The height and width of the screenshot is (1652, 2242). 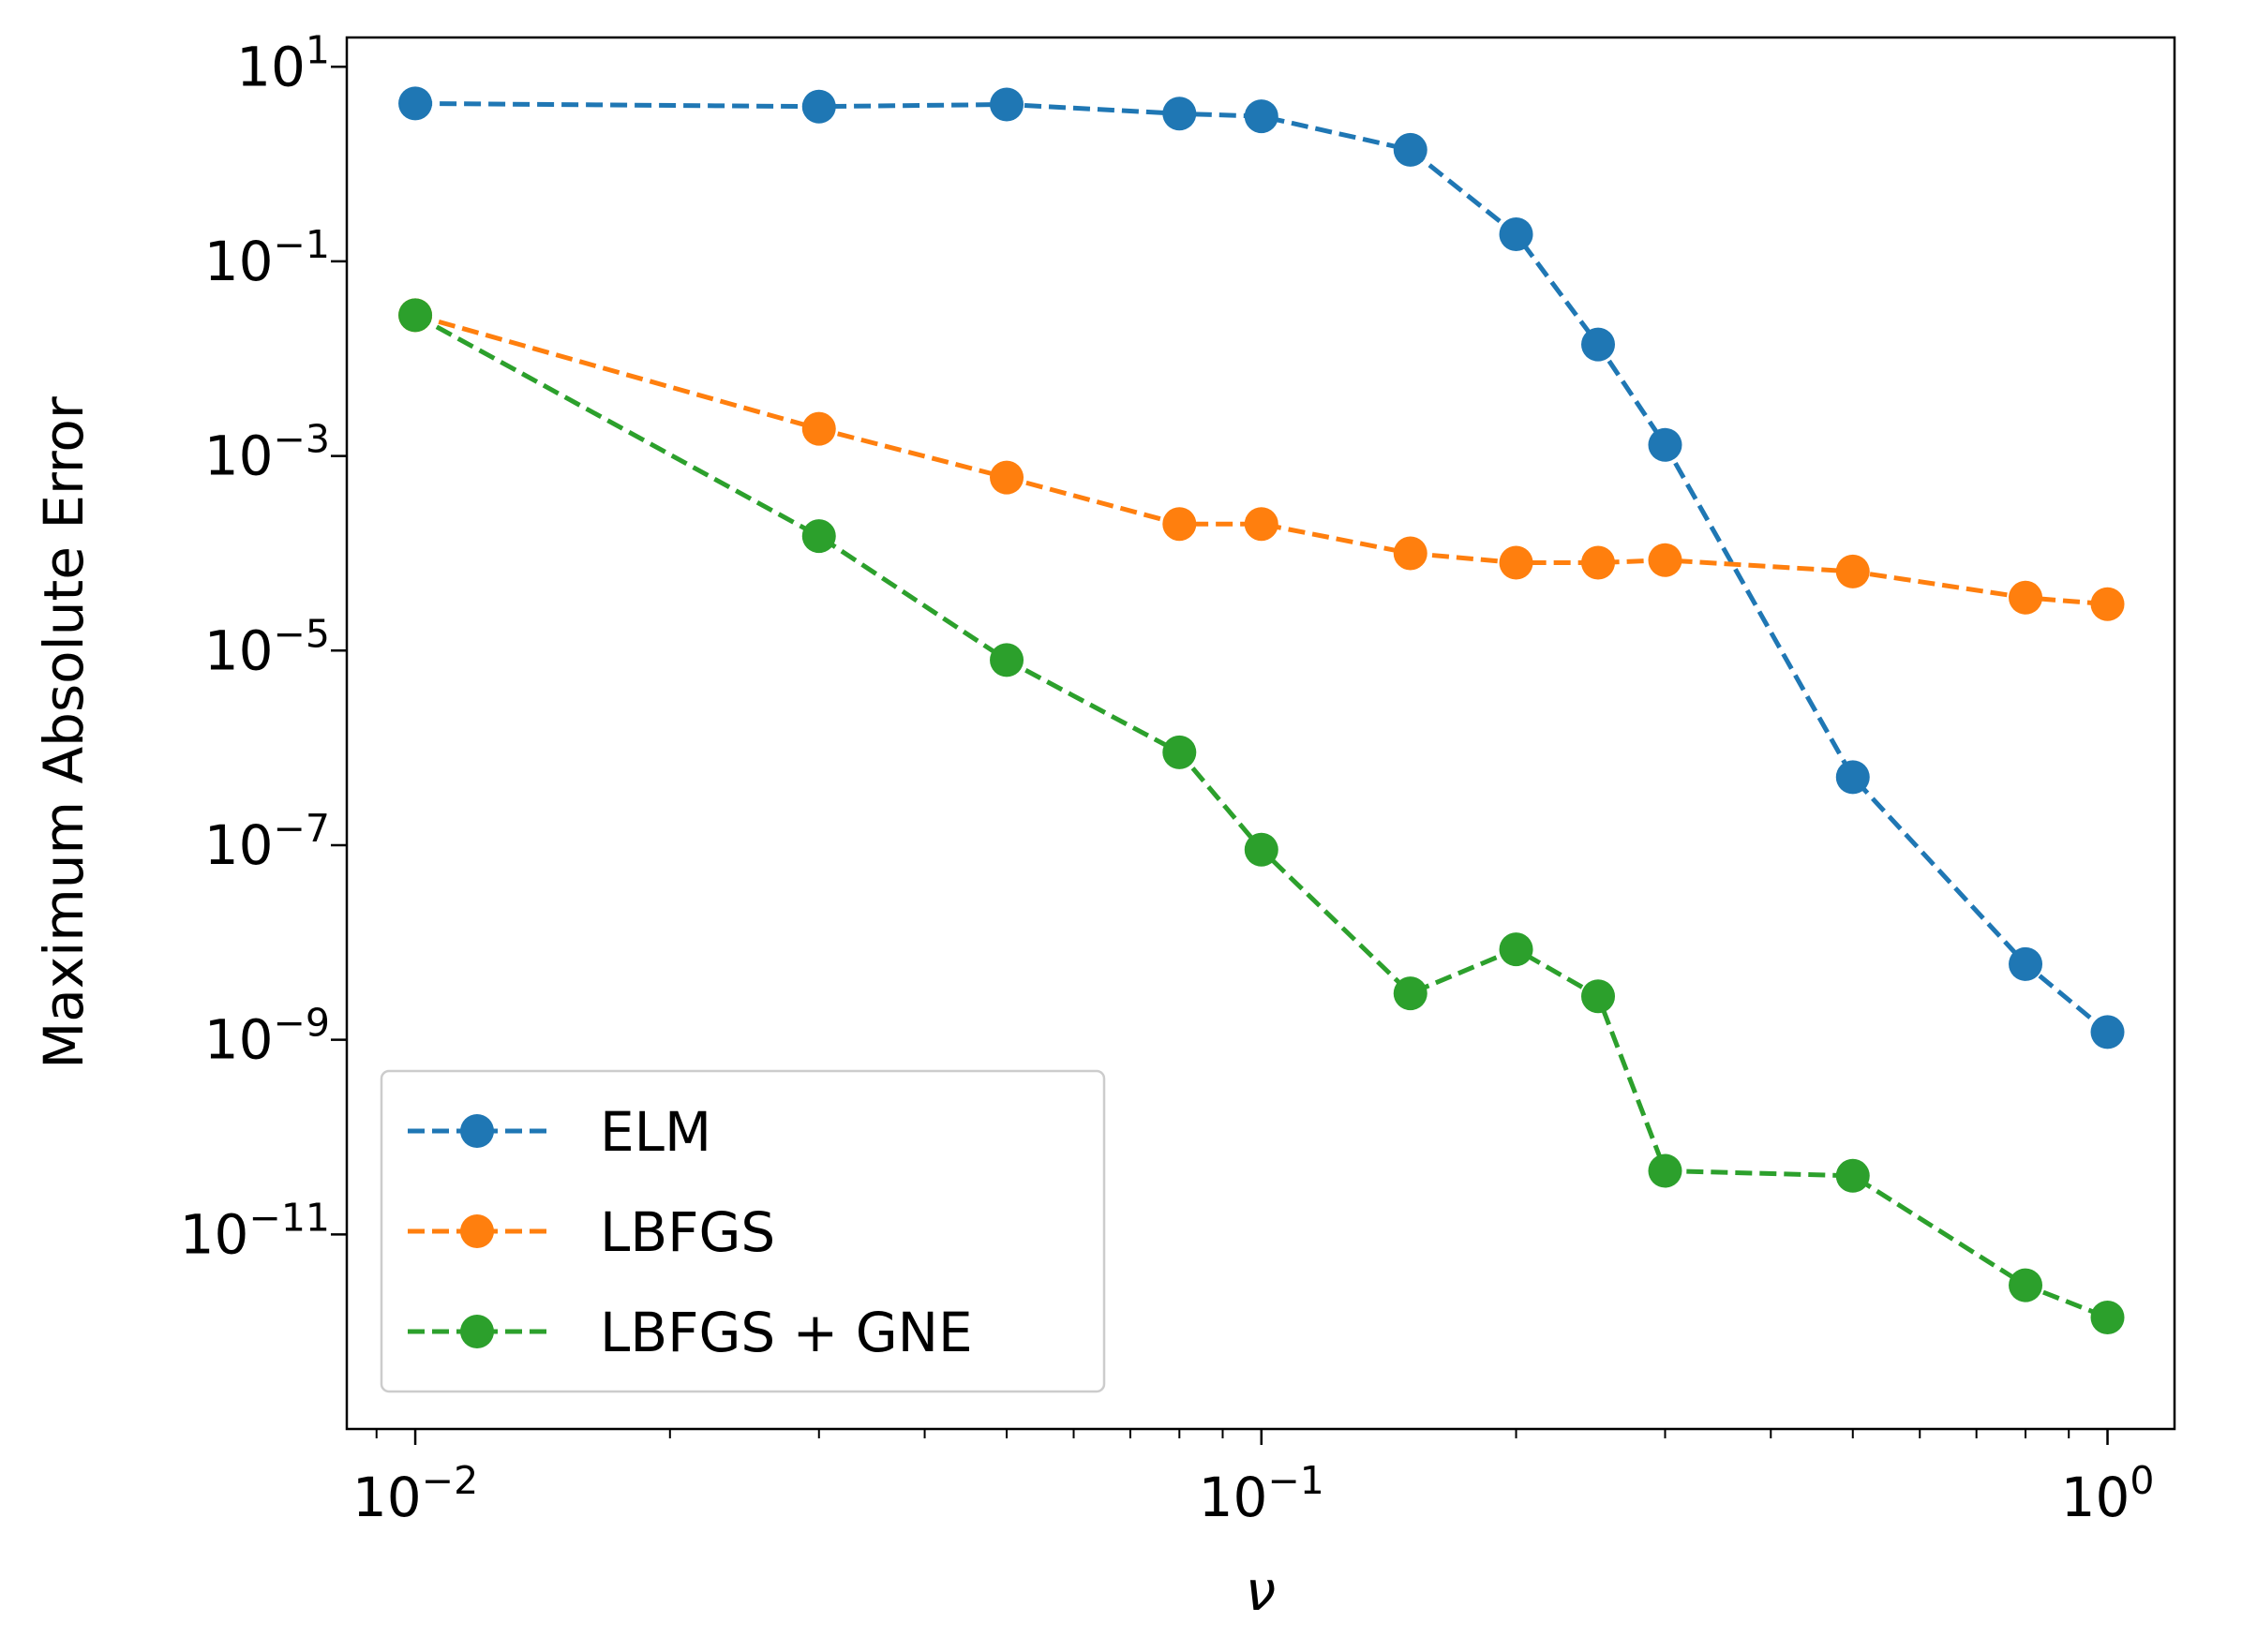 I want to click on legend-item: LBFGS + GNE, so click(x=690, y=1332).